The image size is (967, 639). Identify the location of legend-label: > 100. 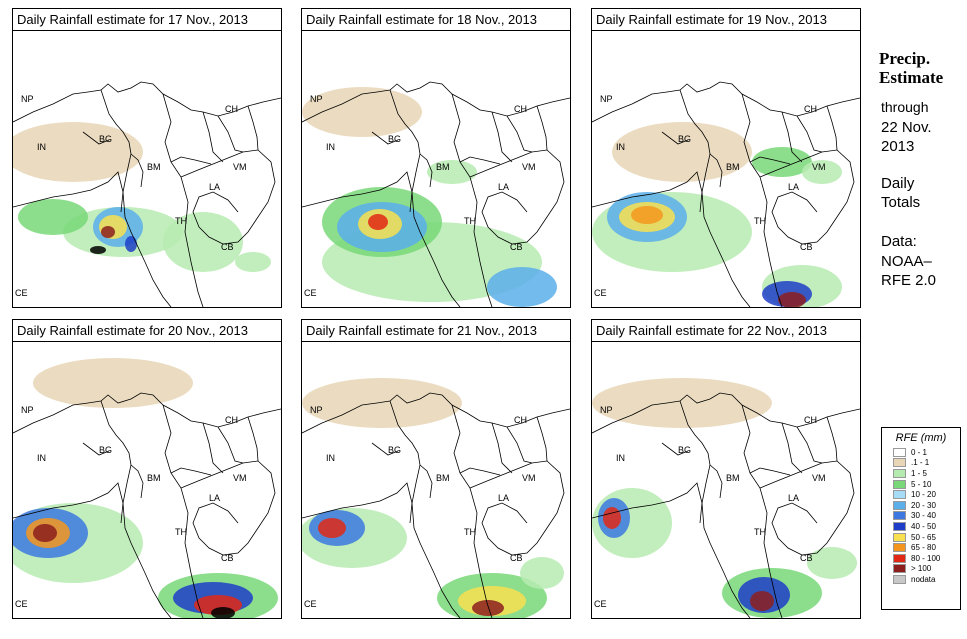
(921, 569).